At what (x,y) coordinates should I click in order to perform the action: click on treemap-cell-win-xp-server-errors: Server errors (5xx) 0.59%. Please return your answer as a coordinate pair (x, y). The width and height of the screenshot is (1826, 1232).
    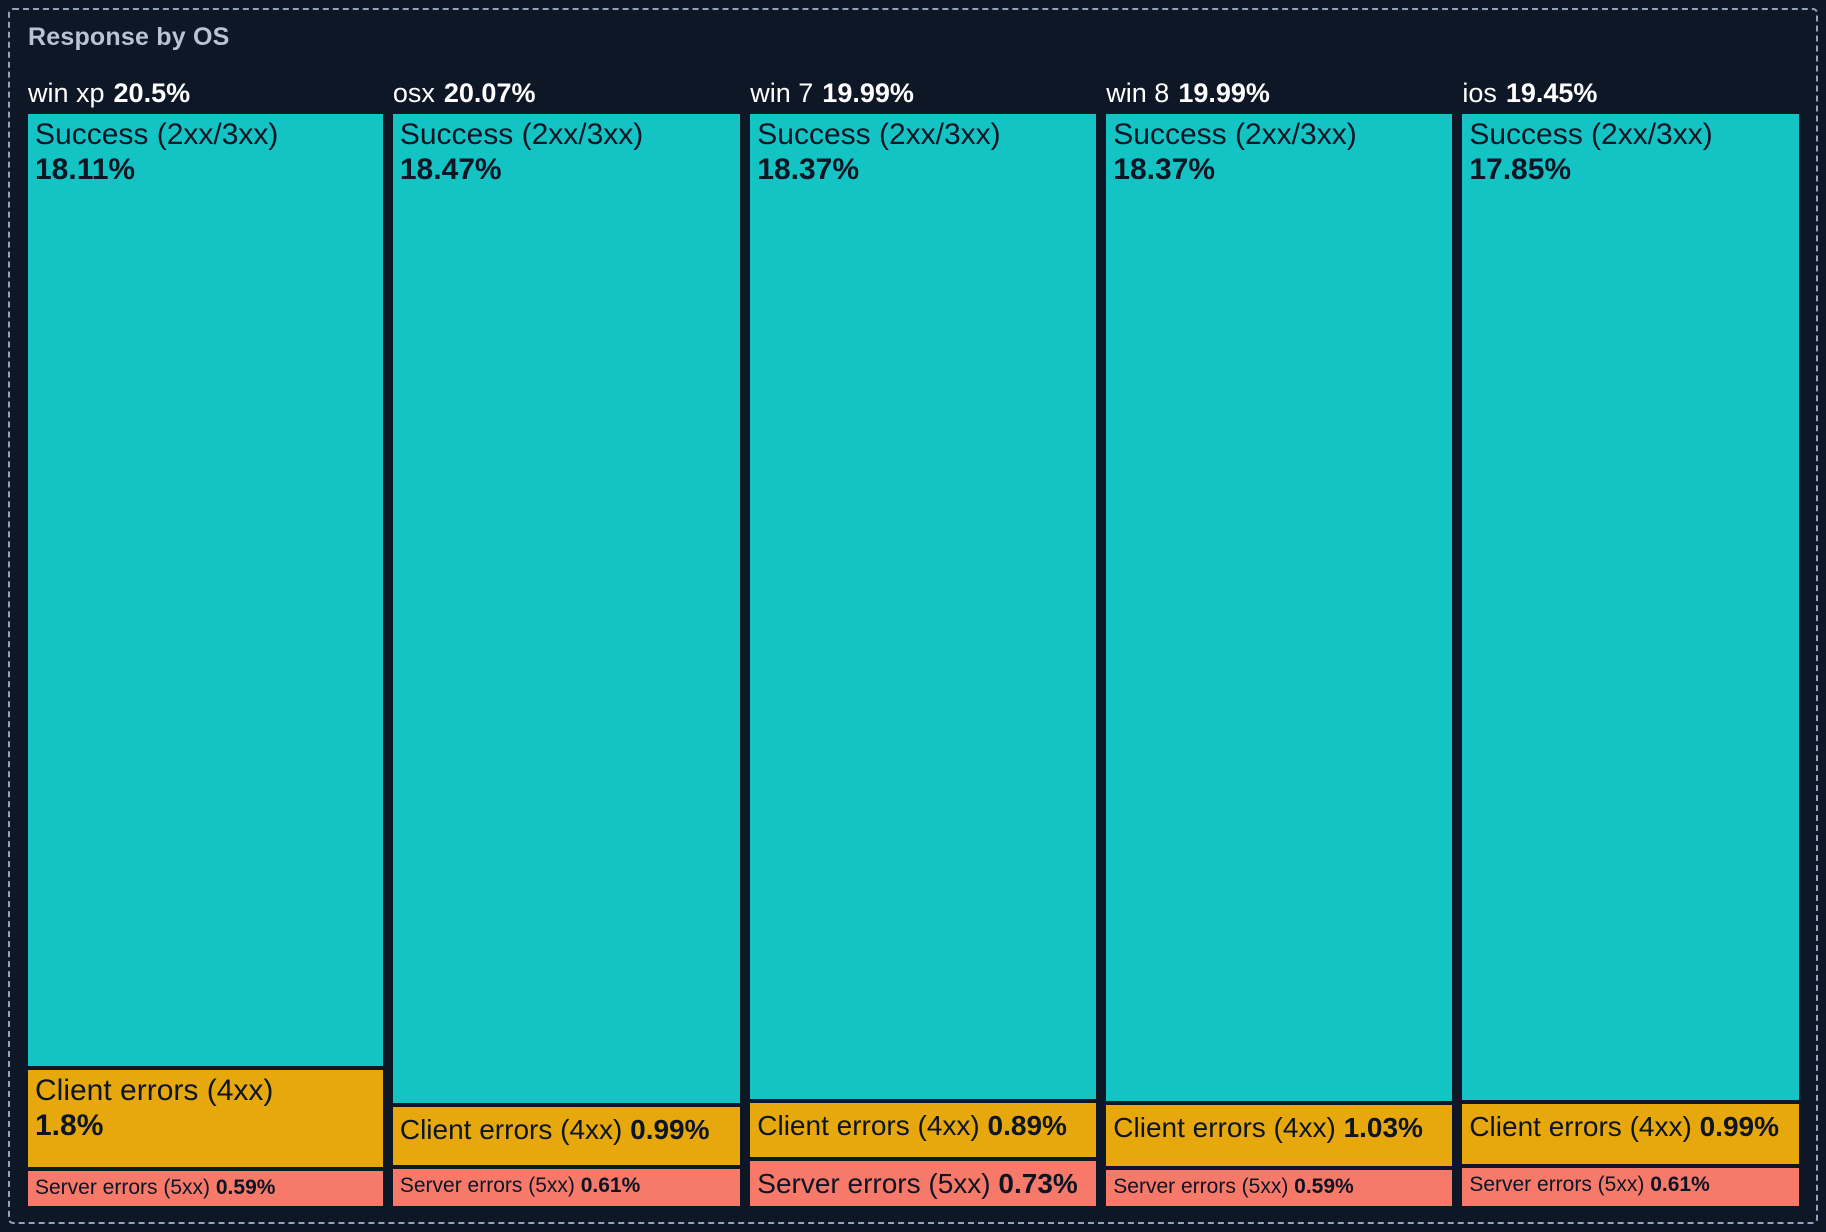
    Looking at the image, I should click on (205, 1188).